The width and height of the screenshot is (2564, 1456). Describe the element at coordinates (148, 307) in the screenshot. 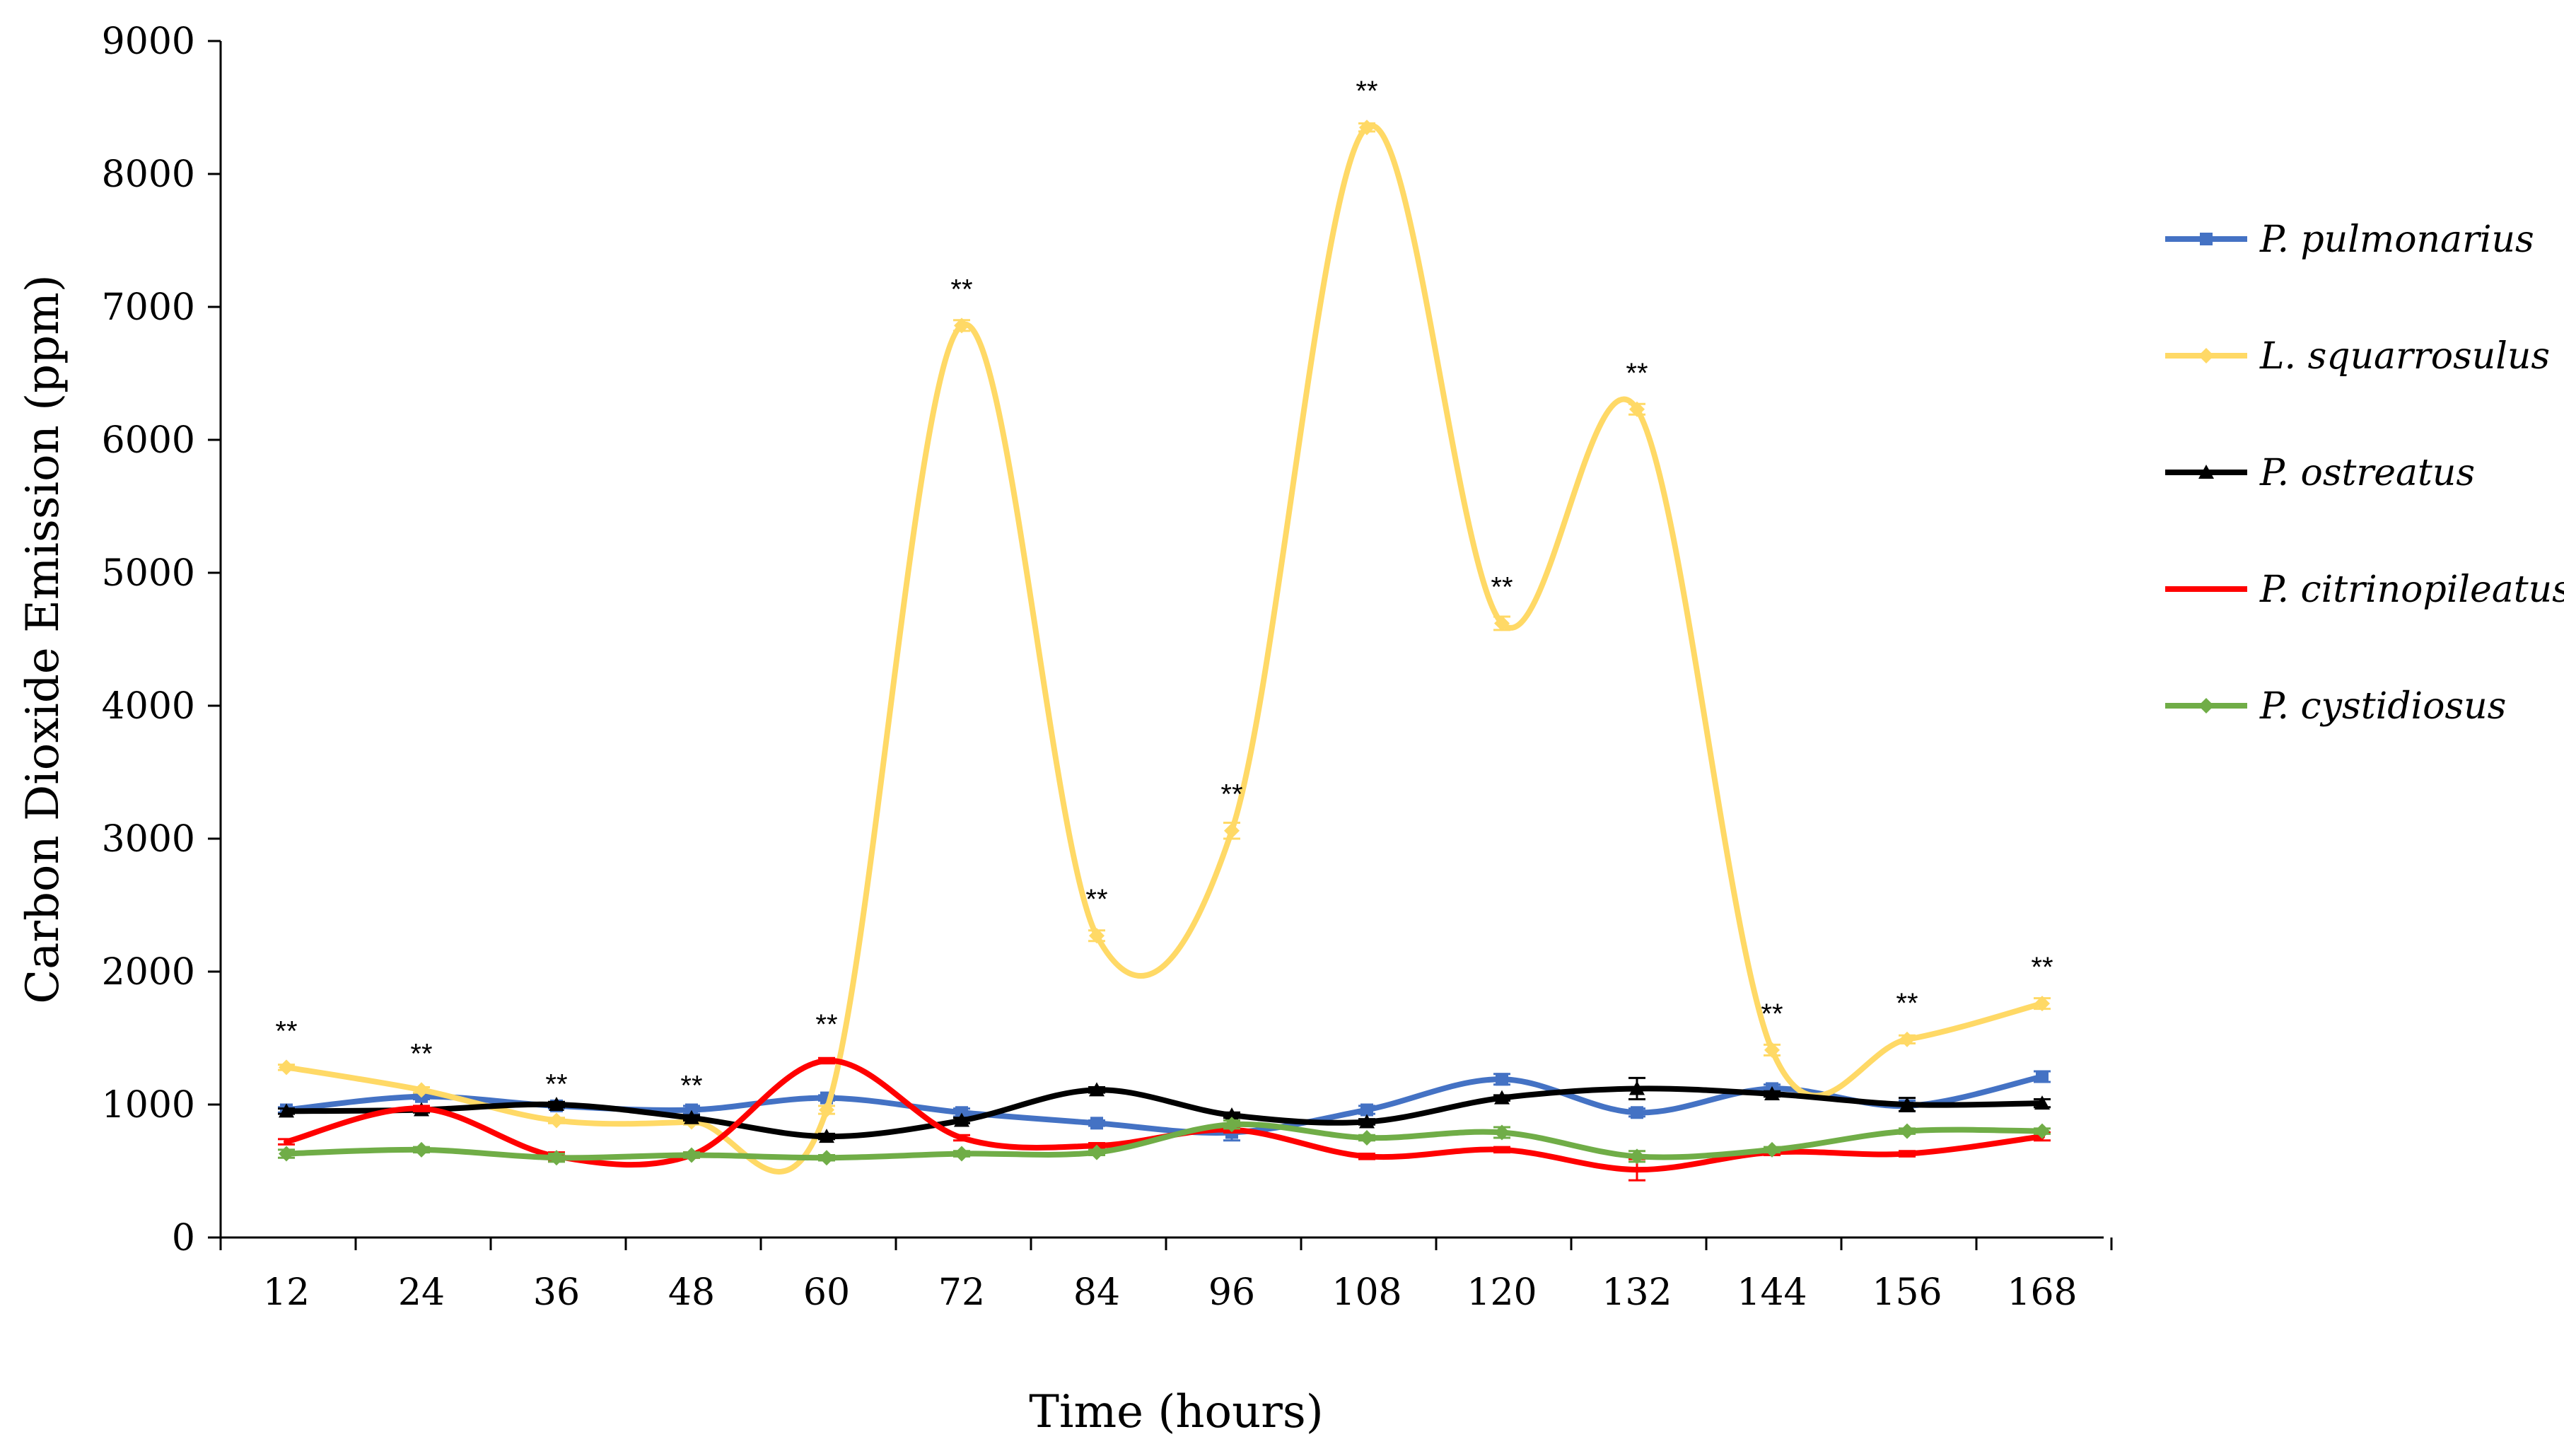

I see `y-tick-label: 7000` at that location.